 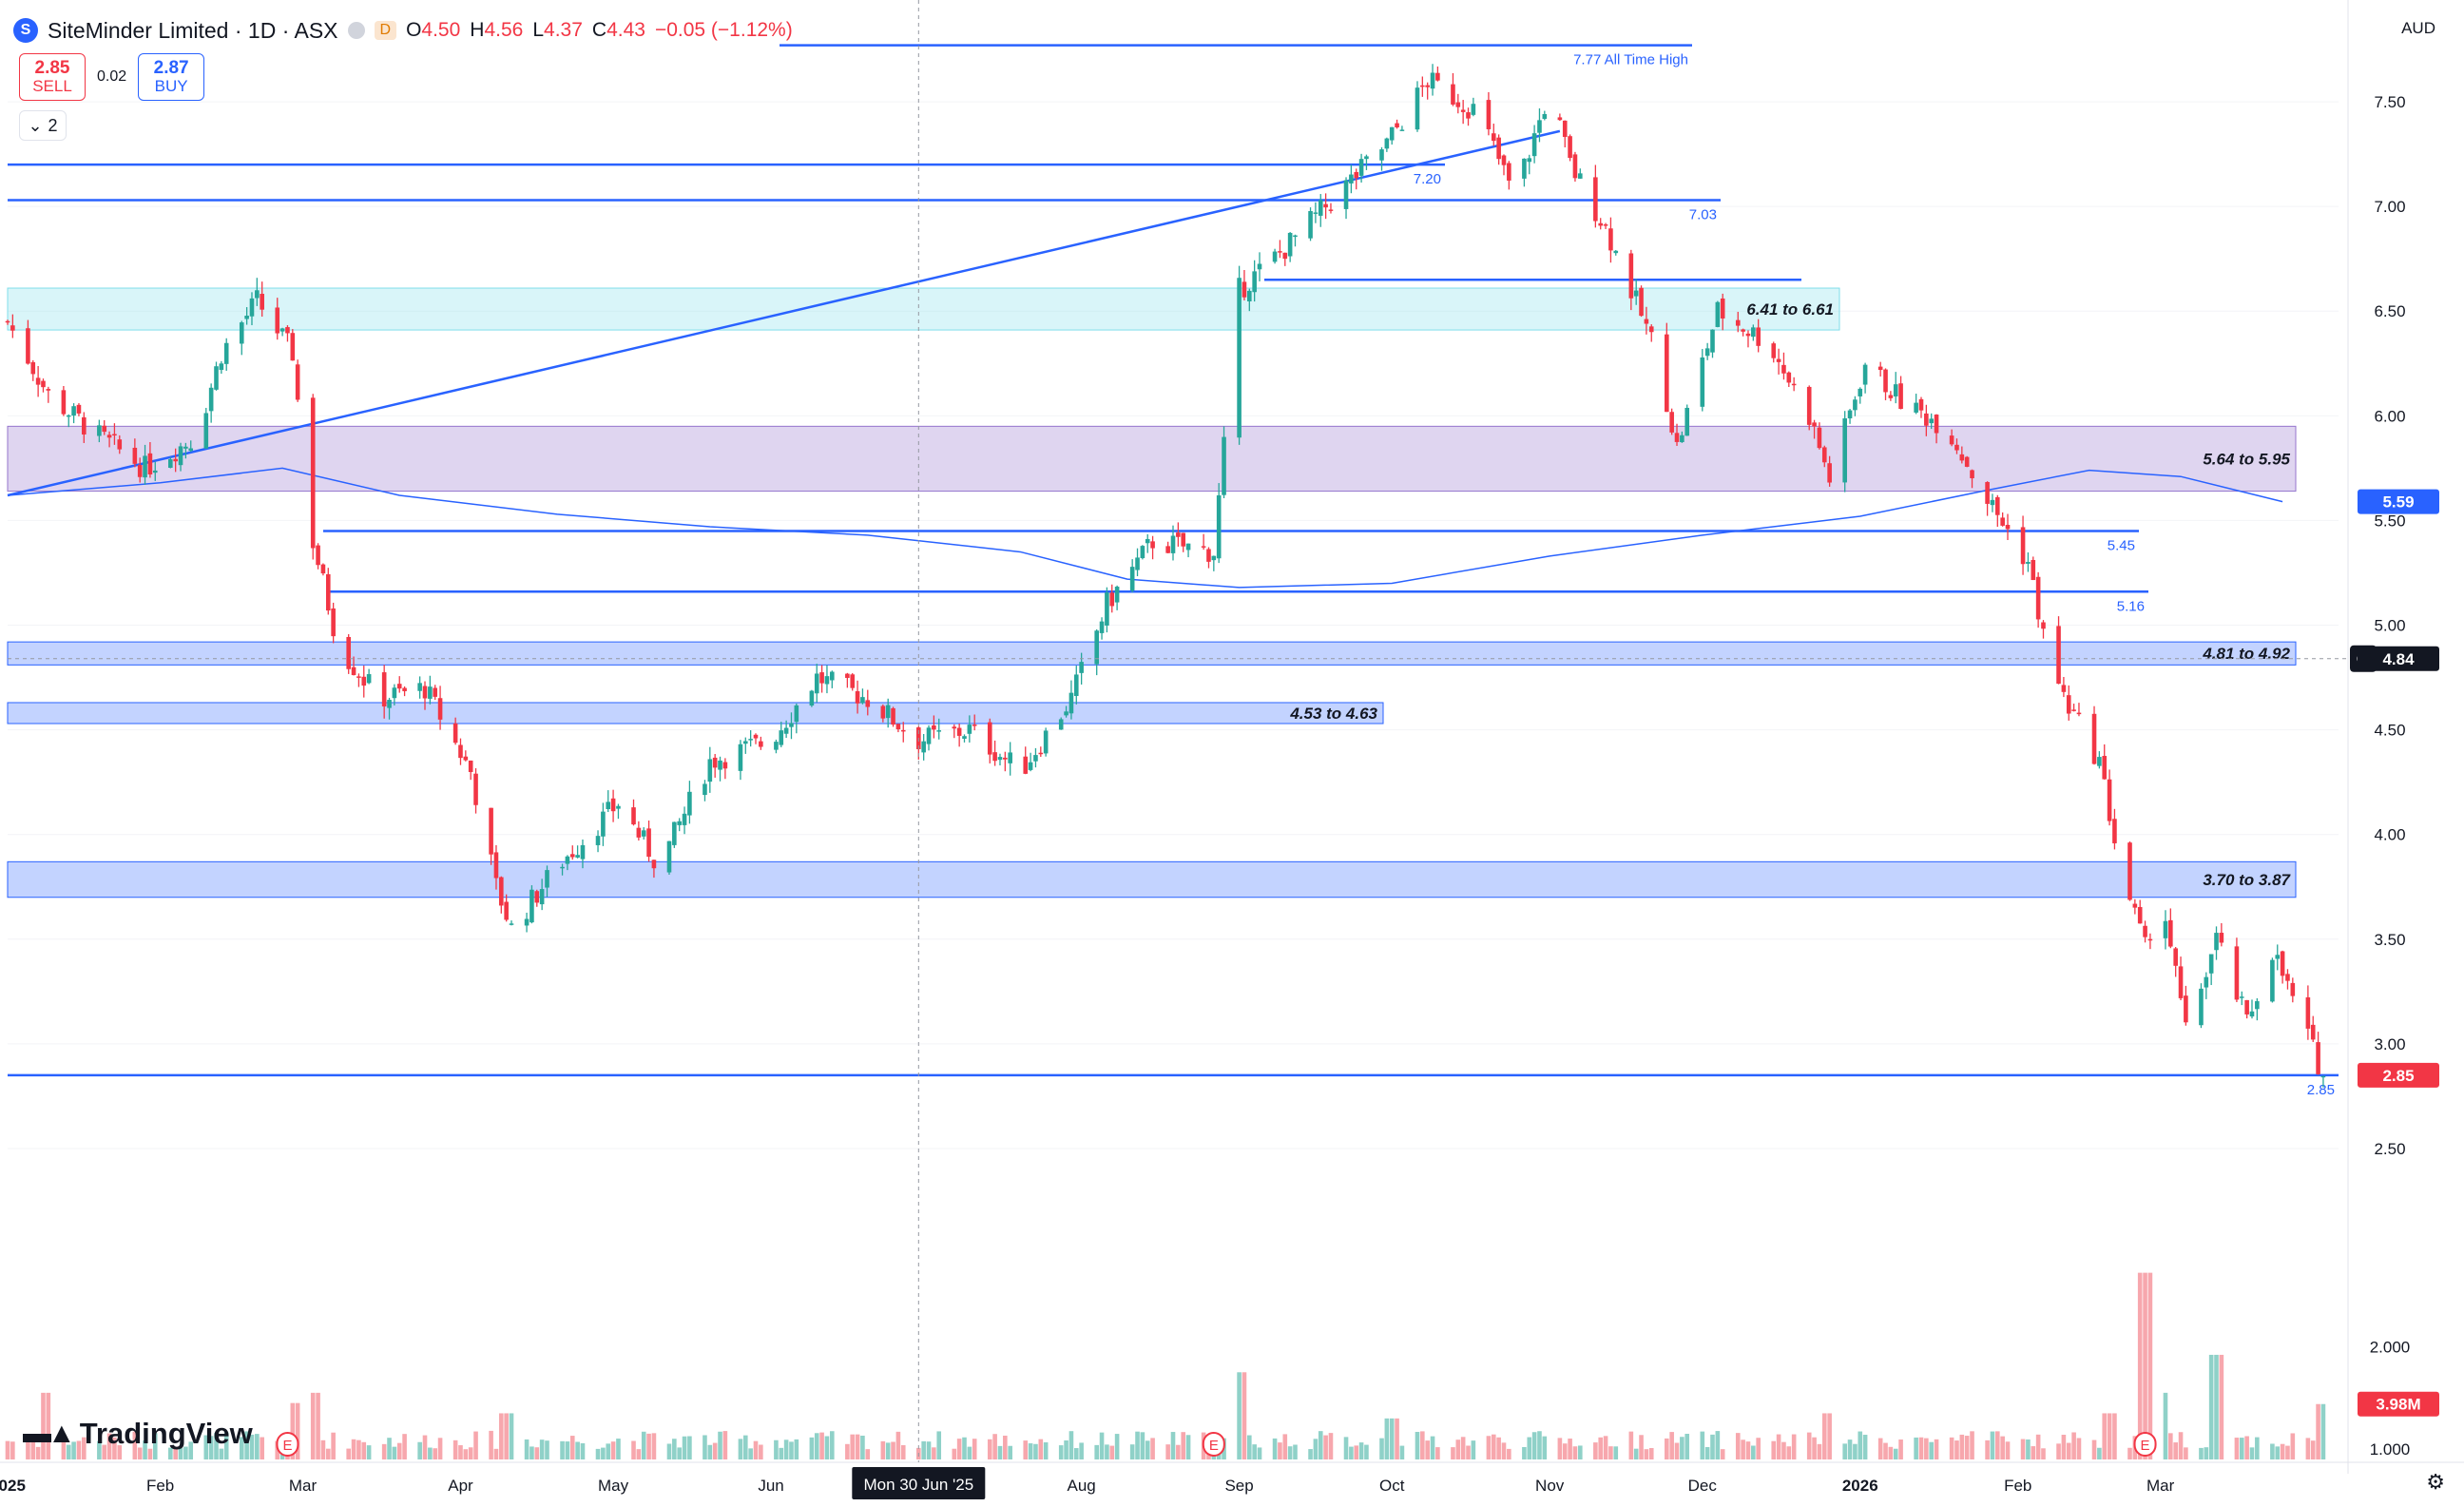 What do you see at coordinates (193, 30) in the screenshot?
I see `symbol-title: SiteMinder Limited · 1D · ASX` at bounding box center [193, 30].